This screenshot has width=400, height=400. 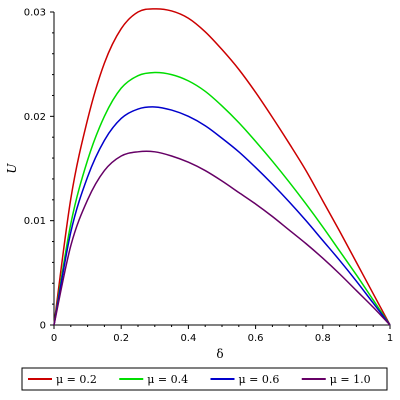 What do you see at coordinates (167, 379) in the screenshot?
I see `legend-label-2: μ = 0.4` at bounding box center [167, 379].